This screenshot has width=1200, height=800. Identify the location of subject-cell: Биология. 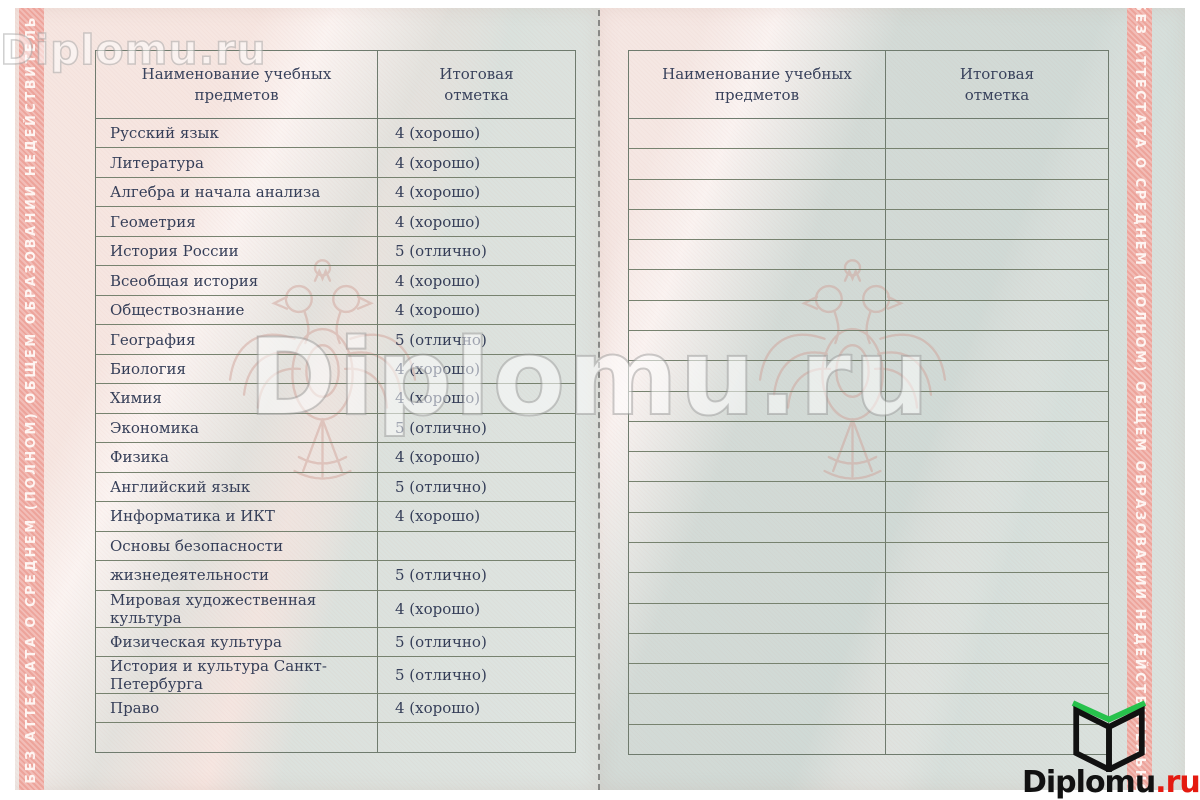
(237, 369).